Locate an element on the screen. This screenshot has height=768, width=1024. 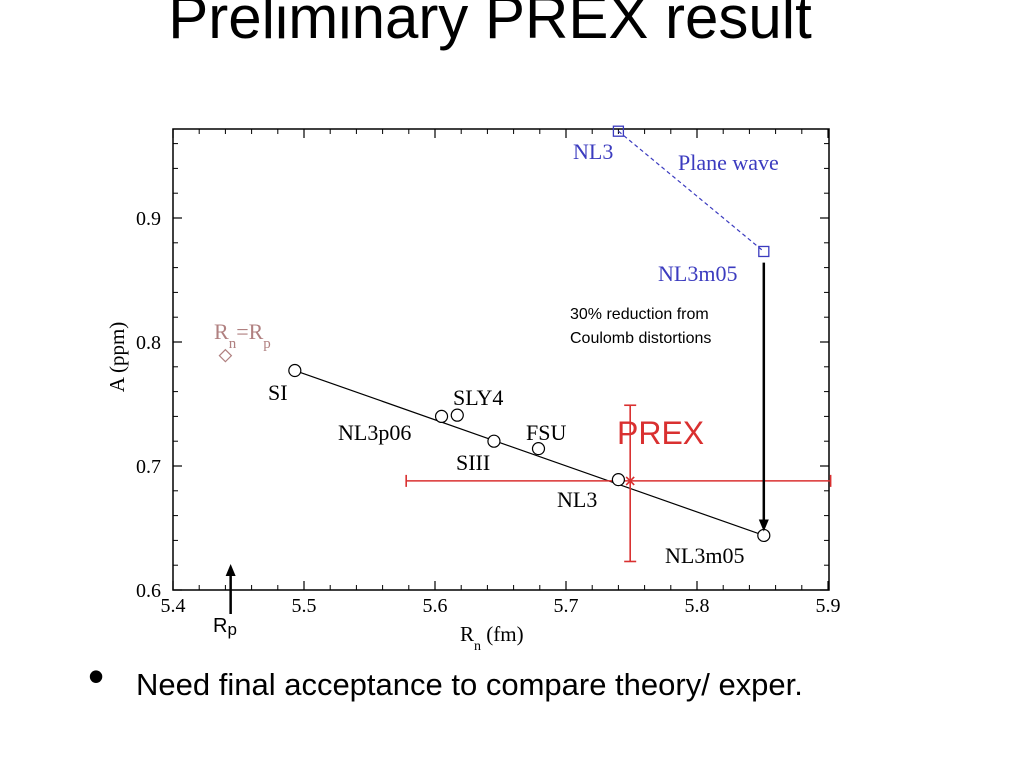
plane-wave-line is located at coordinates (691, 191).